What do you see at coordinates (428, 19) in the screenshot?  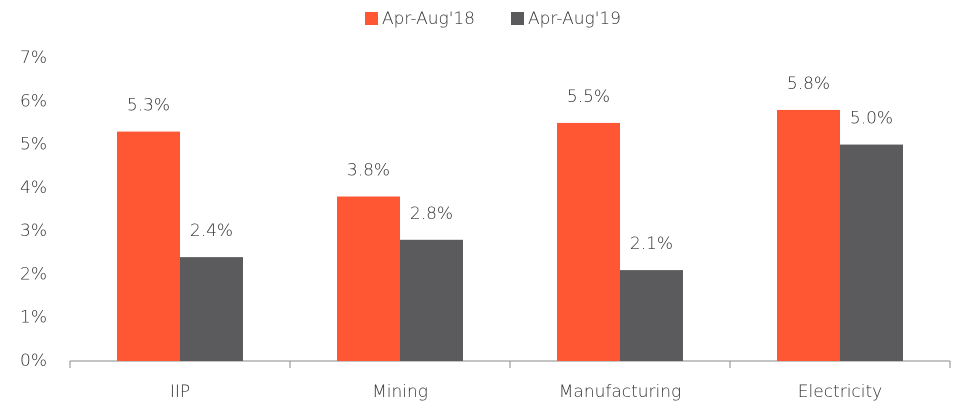 I see `legend-label: Apr-Aug'18` at bounding box center [428, 19].